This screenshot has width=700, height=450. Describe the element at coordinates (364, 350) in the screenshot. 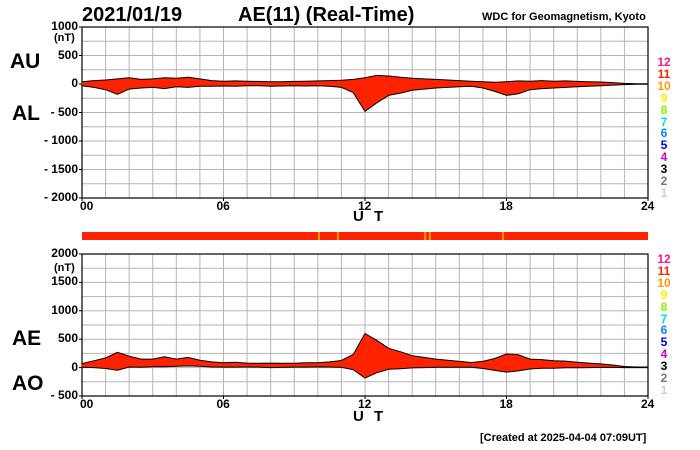

I see `series-line-ae` at that location.